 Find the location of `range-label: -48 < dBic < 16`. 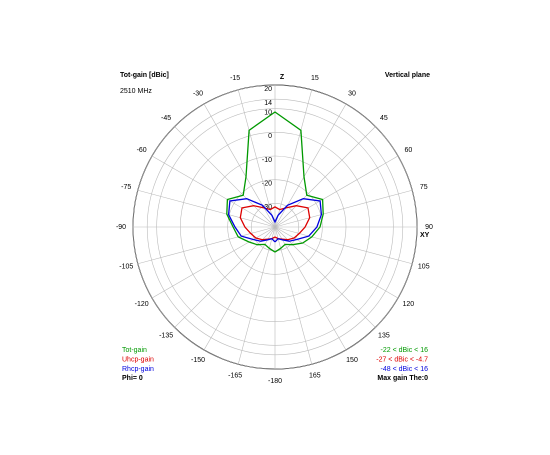

range-label: -48 < dBic < 16 is located at coordinates (405, 369).